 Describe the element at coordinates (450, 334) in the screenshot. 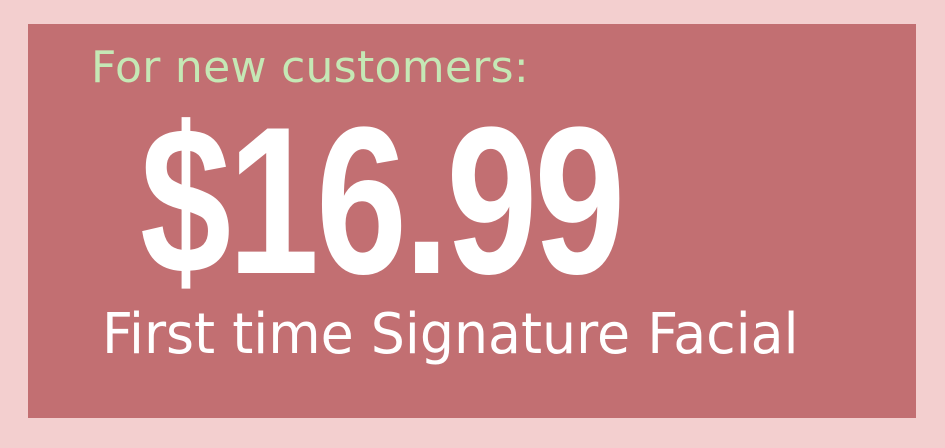

I see `promo-service-name: First time Signature Facial` at that location.